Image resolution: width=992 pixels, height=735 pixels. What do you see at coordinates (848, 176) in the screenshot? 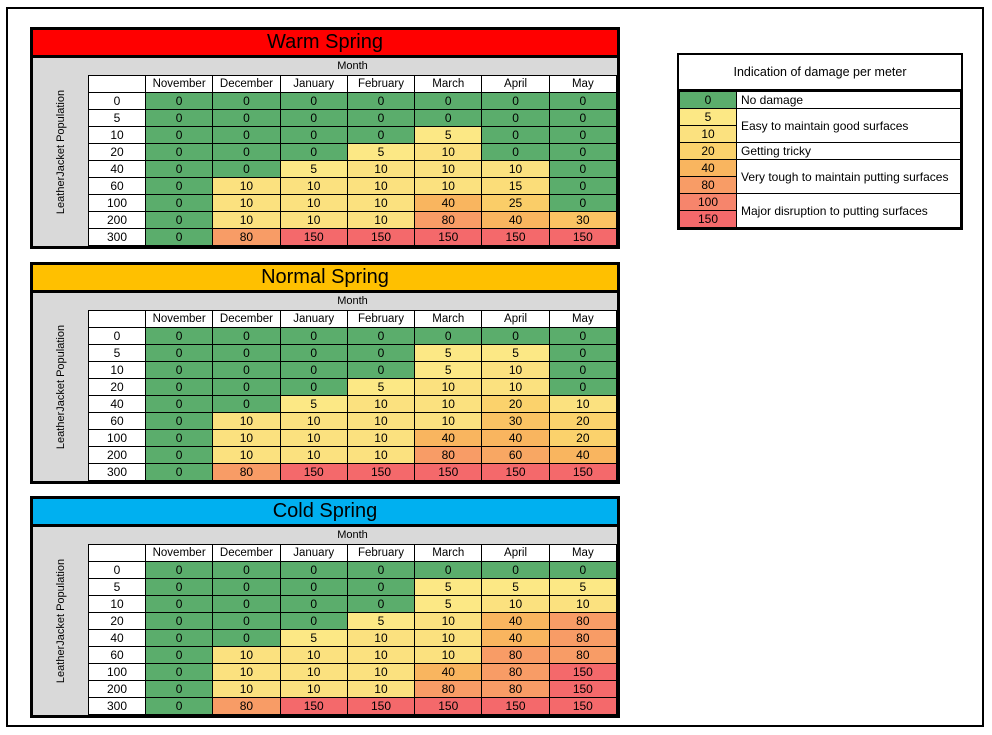
I see `legend-desc-cell: Very tough to maintain putting surfaces` at bounding box center [848, 176].